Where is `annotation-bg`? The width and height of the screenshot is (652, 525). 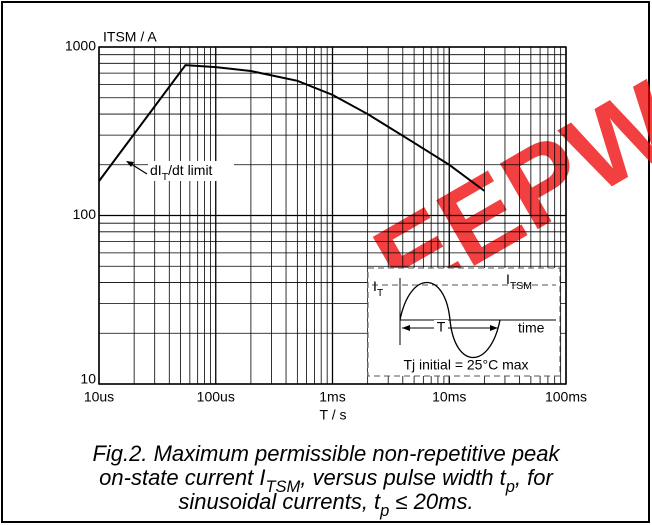
annotation-bg is located at coordinates (191, 171).